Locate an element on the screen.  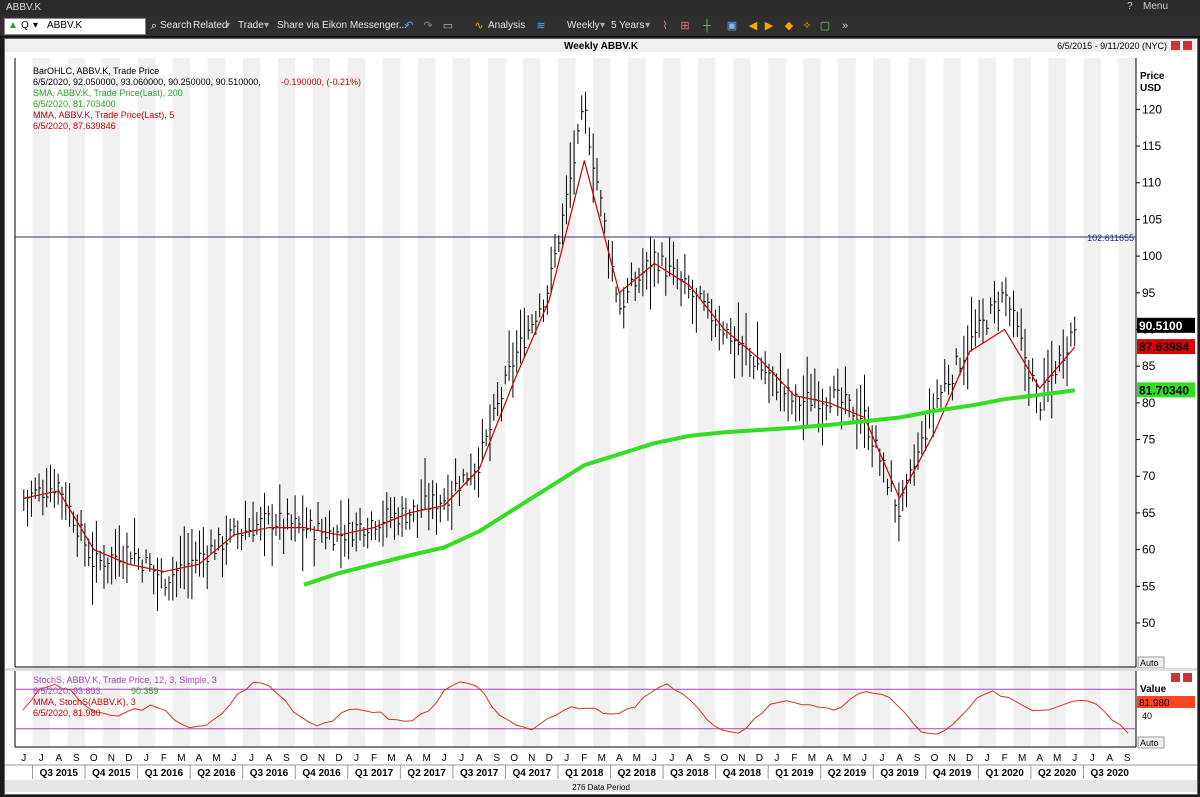
export-icon: ▣ is located at coordinates (732, 26).